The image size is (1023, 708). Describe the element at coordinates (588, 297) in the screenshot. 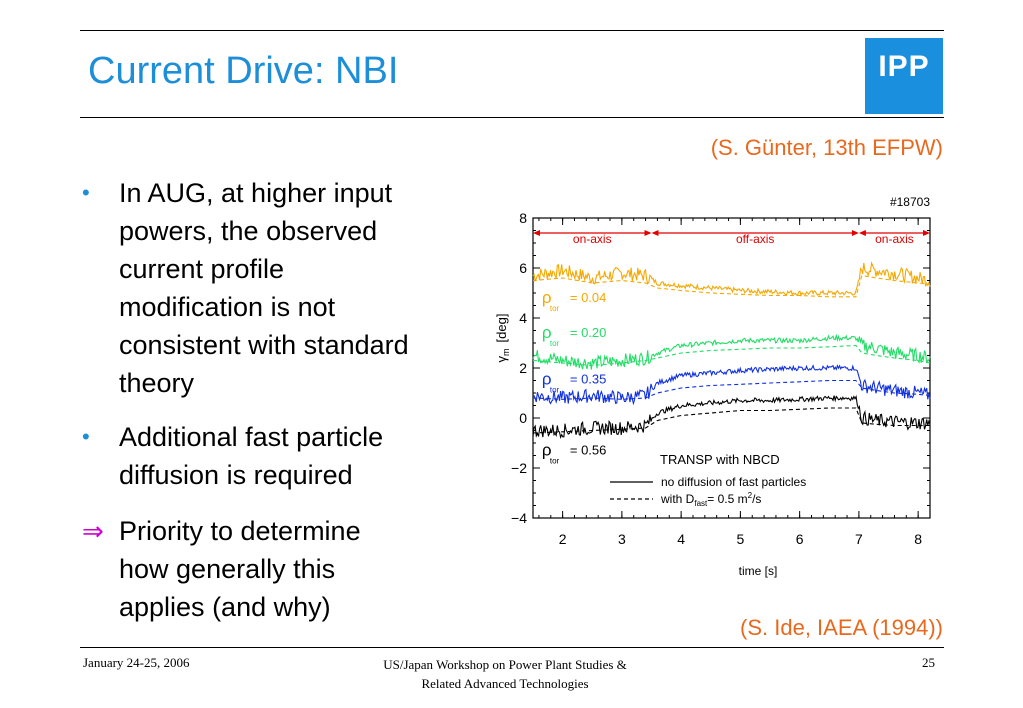

I see `rho-value: = 0.04` at that location.